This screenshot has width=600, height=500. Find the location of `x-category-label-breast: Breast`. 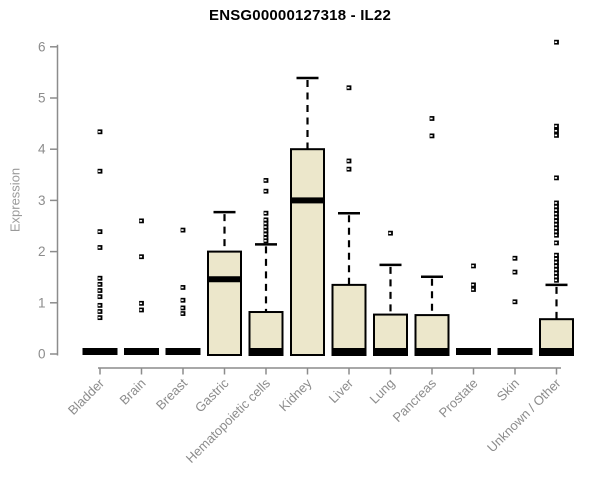

x-category-label-breast: Breast is located at coordinates (171, 393).